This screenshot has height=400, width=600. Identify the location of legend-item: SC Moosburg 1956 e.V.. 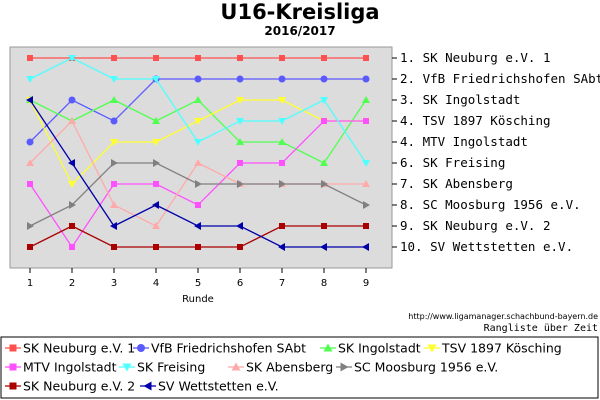
(417, 367).